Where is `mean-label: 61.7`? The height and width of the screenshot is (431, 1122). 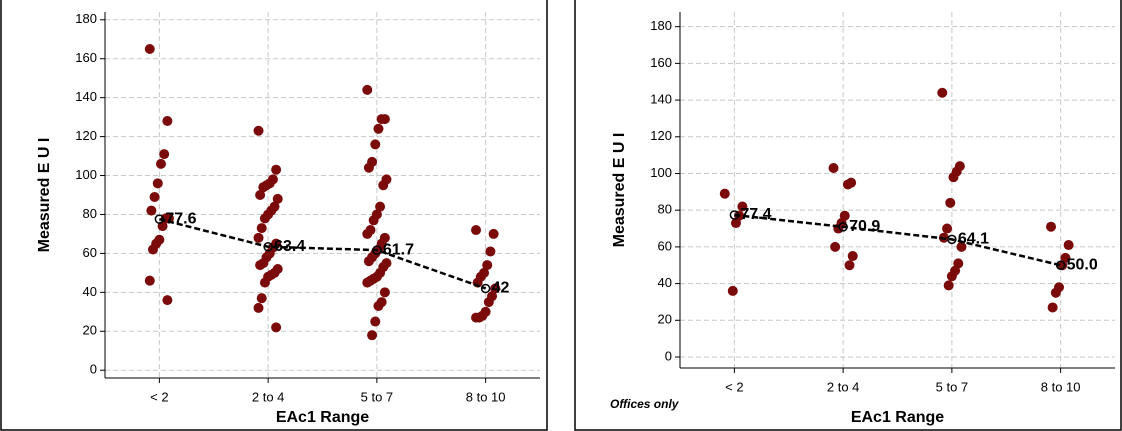
mean-label: 61.7 is located at coordinates (398, 249).